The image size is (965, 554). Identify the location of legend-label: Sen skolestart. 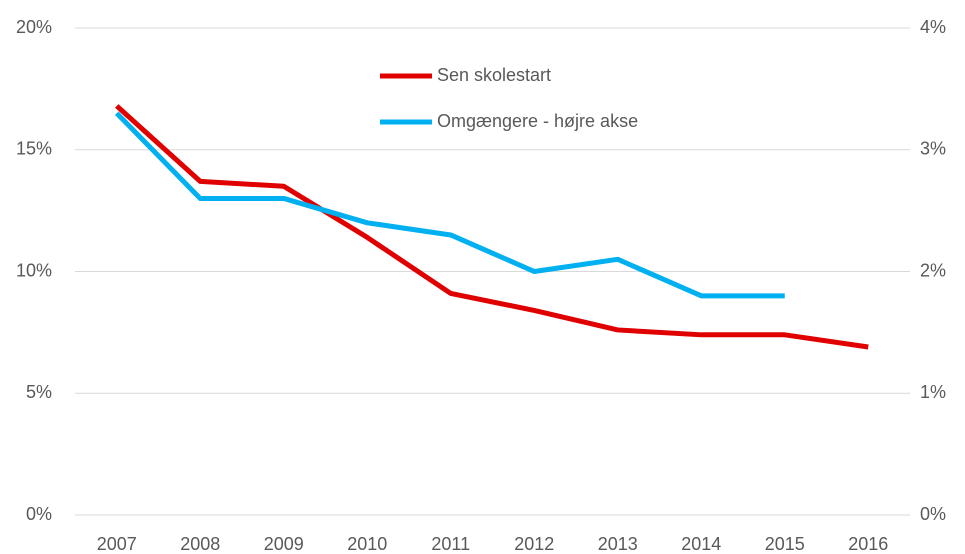
(494, 75).